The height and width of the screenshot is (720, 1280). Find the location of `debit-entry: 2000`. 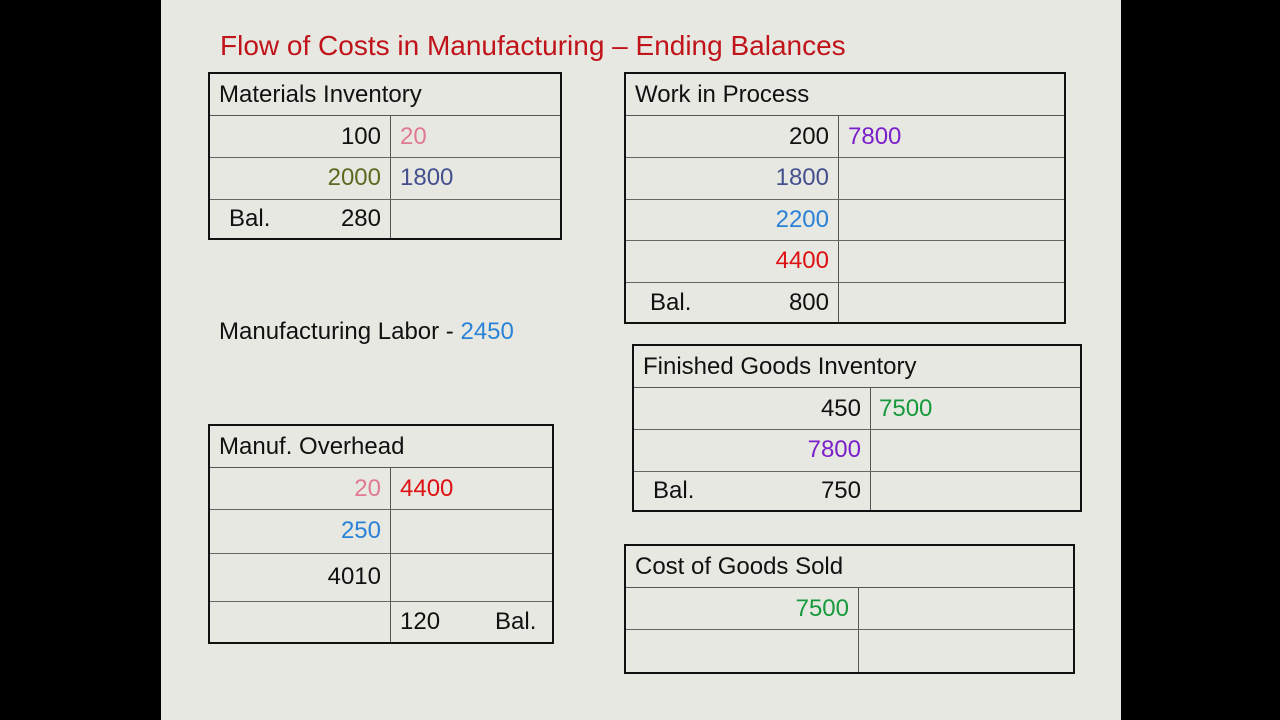

debit-entry: 2000 is located at coordinates (354, 177).